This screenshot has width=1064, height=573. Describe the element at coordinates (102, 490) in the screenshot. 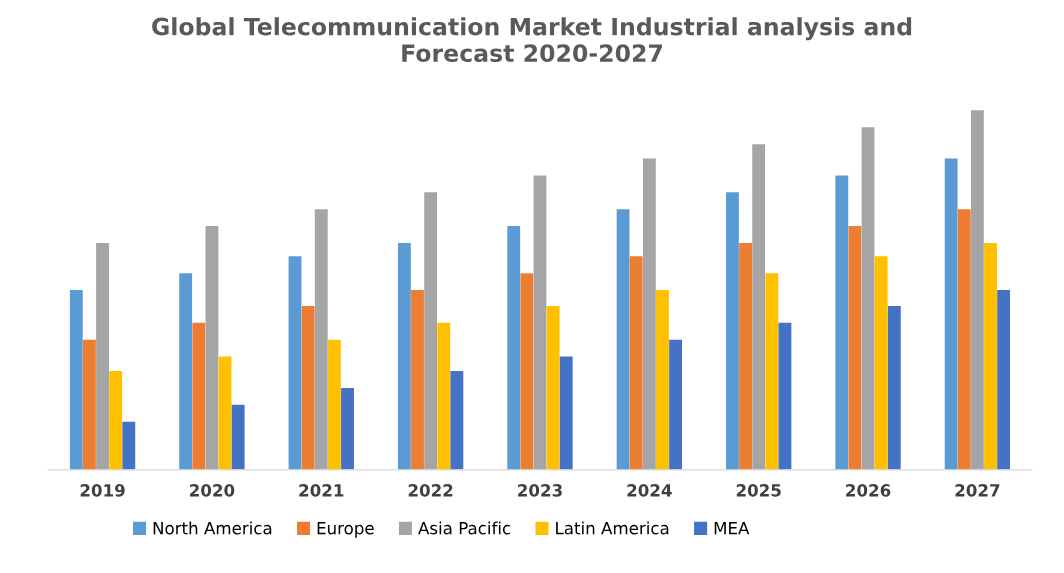

I see `x-tick-label: 2019` at that location.